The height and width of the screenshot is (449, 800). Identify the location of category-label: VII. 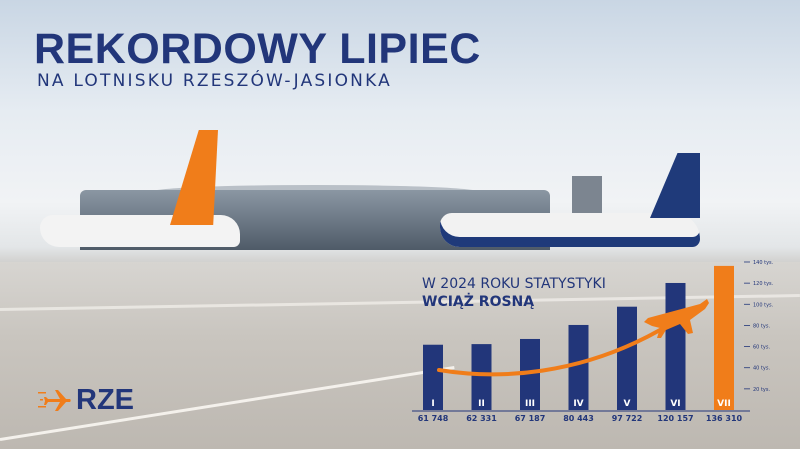
(724, 404).